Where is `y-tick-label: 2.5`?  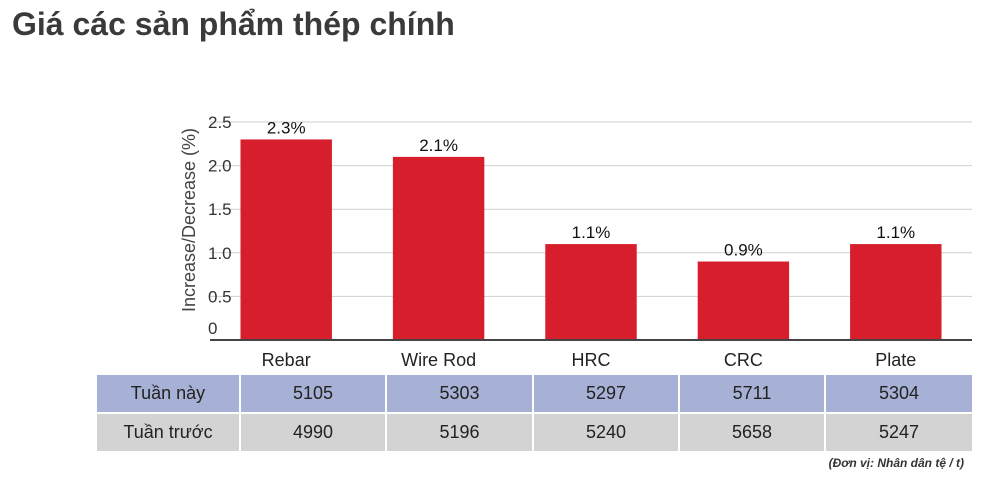
y-tick-label: 2.5 is located at coordinates (220, 122).